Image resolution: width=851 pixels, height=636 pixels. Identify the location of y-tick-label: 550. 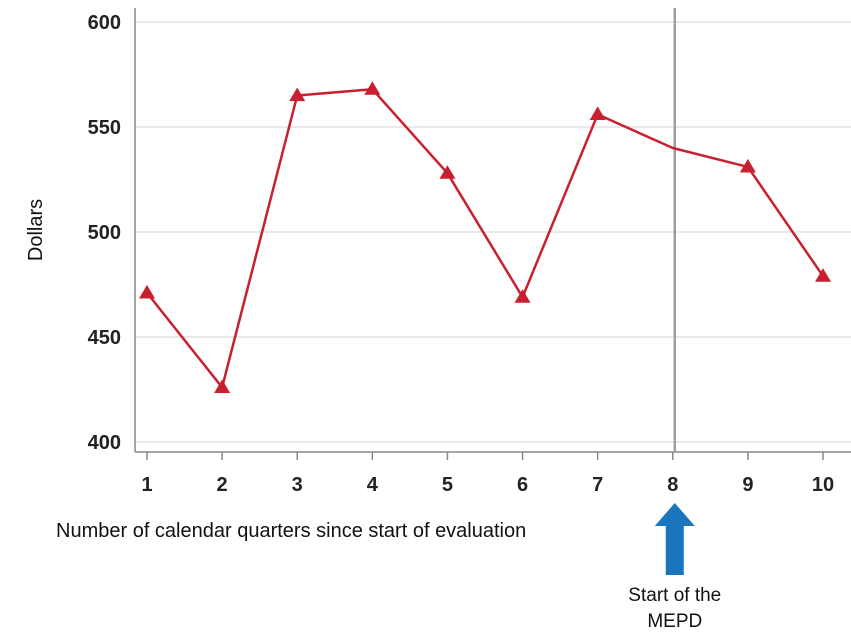
(104, 128).